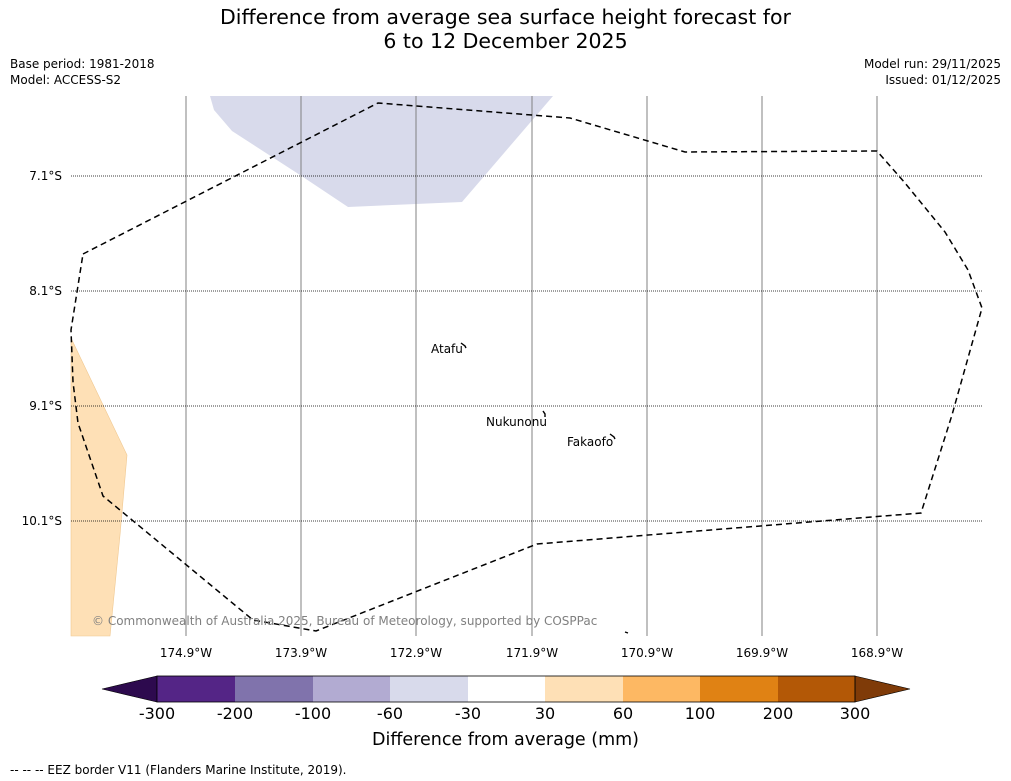  Describe the element at coordinates (157, 713) in the screenshot. I see `colorbar-tick: -300` at that location.